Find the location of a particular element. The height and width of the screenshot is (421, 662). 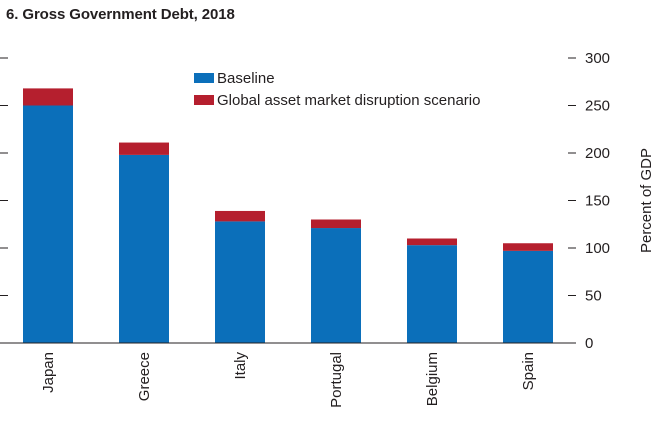

y-tick-label: 150 is located at coordinates (597, 201).